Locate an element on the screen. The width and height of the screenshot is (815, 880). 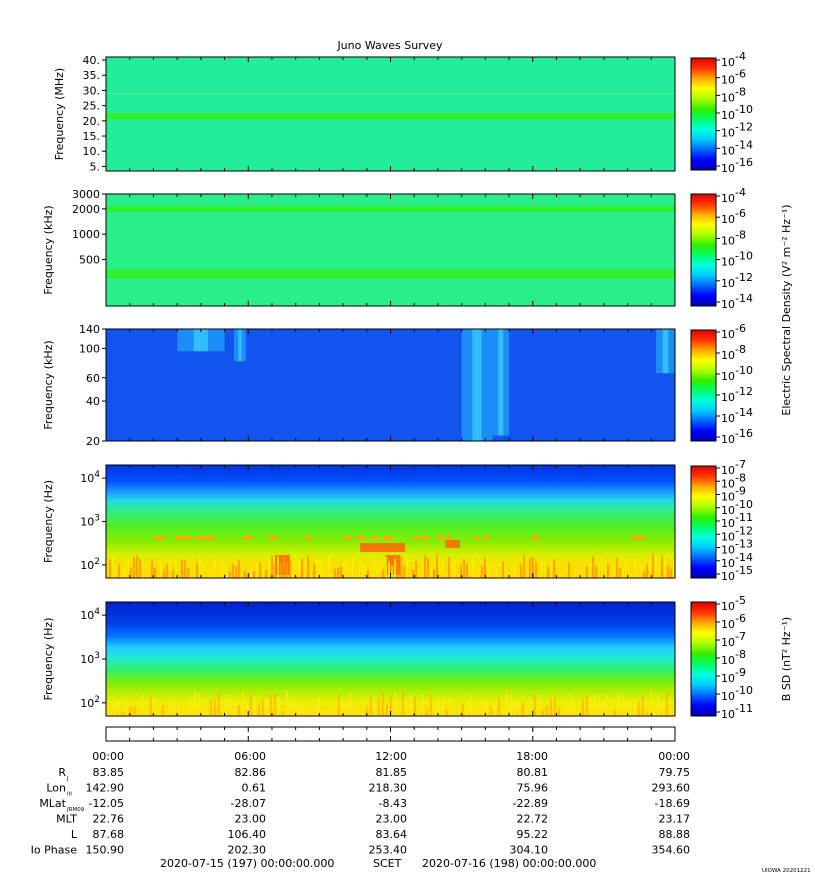
ephemeris-value: 22.76 is located at coordinates (109, 819).